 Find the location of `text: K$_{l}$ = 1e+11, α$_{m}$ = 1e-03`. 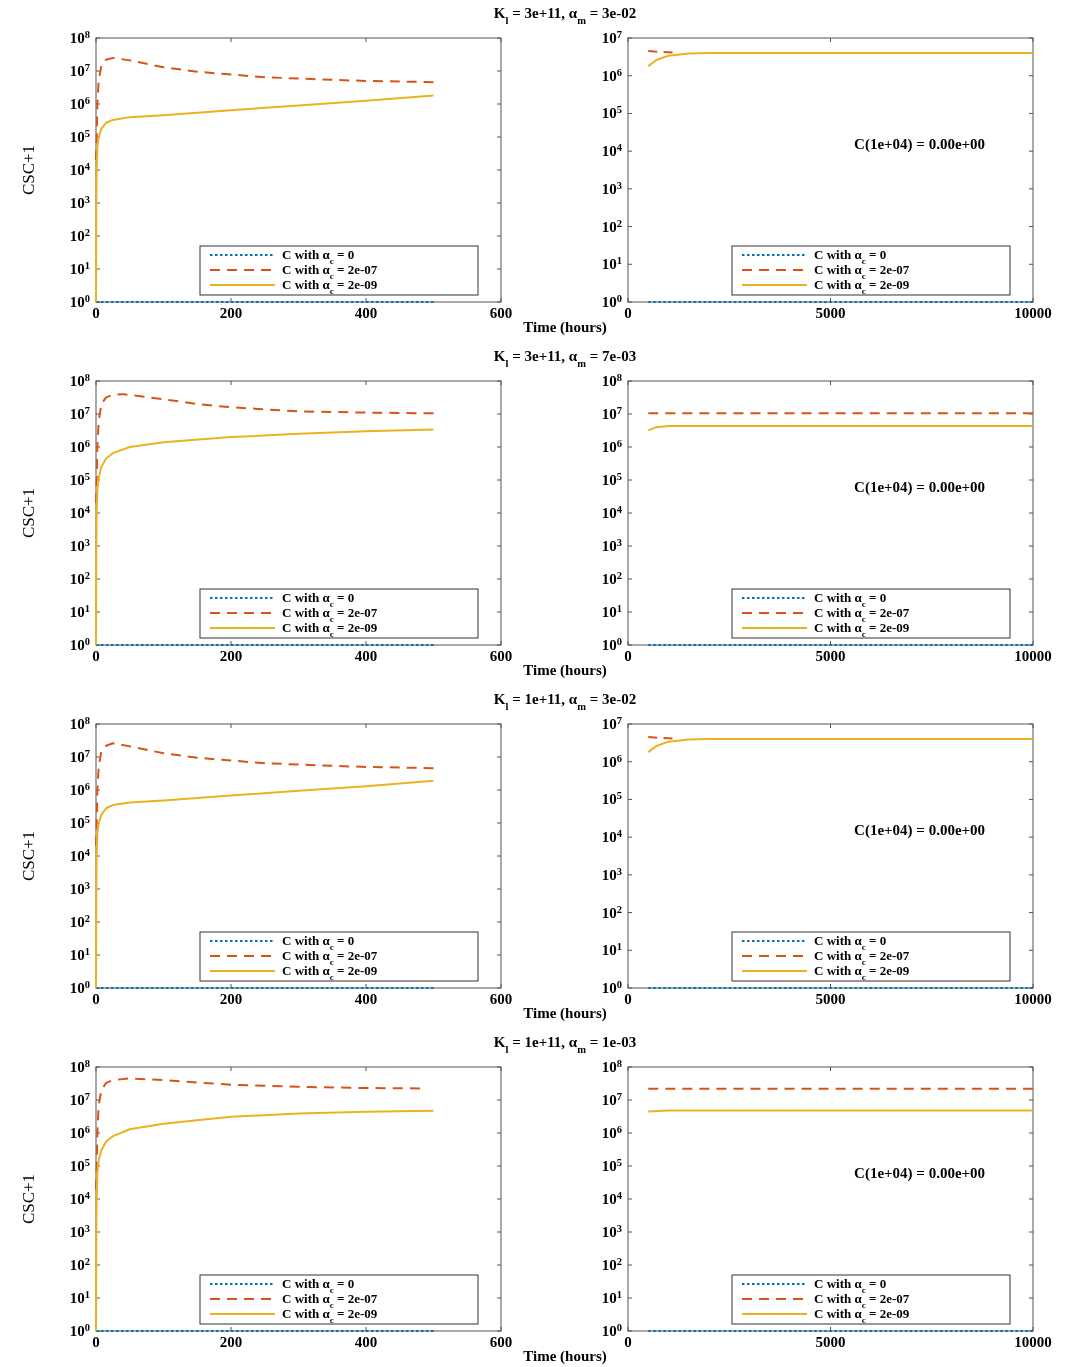

text: K$_{l}$ = 1e+11, α$_{m}$ = 1e-03 is located at coordinates (565, 1044).